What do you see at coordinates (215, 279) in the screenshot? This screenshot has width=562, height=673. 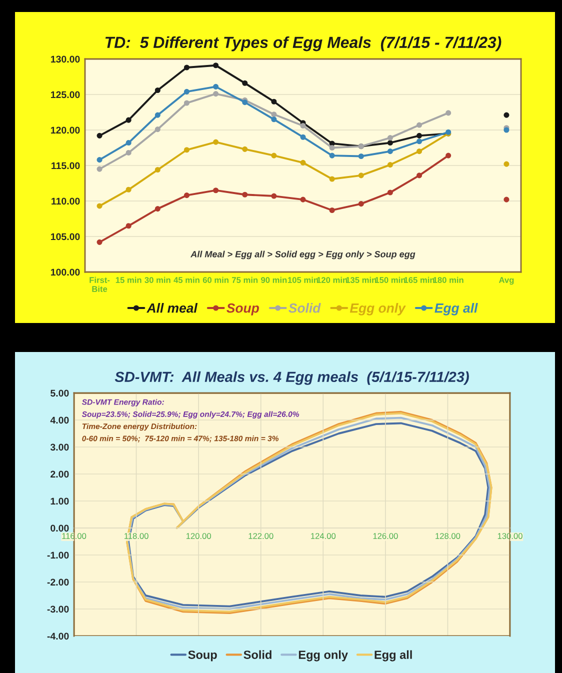 I see `x-tick-label: 60 min` at bounding box center [215, 279].